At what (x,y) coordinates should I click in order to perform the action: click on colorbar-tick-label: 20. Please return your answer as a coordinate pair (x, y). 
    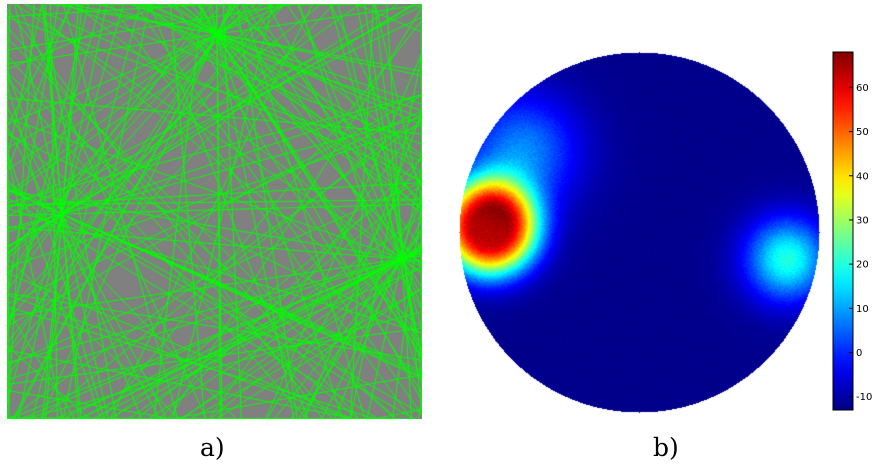
    Looking at the image, I should click on (862, 265).